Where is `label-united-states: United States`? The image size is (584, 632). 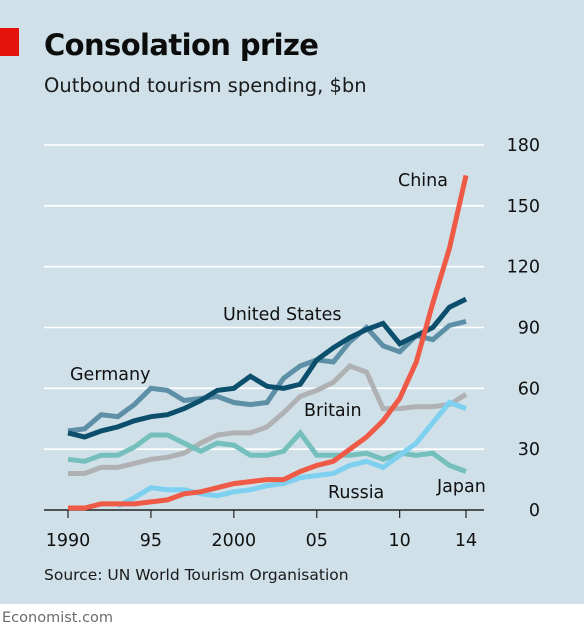
label-united-states: United States is located at coordinates (282, 315).